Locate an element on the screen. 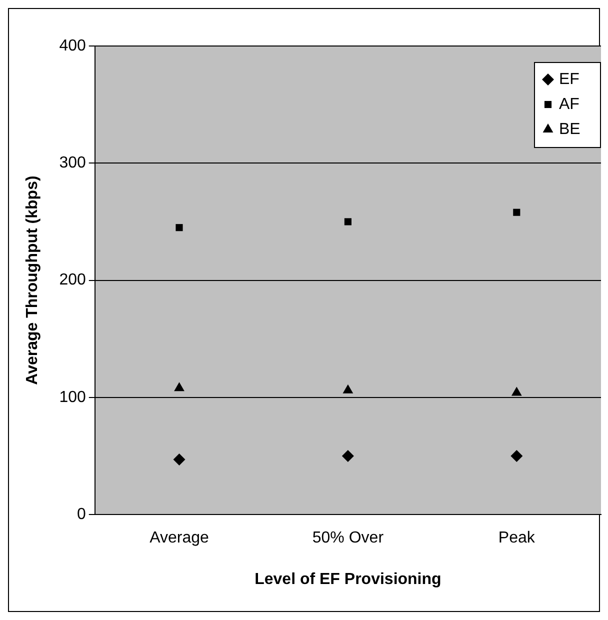  legend-label: BE is located at coordinates (569, 129).